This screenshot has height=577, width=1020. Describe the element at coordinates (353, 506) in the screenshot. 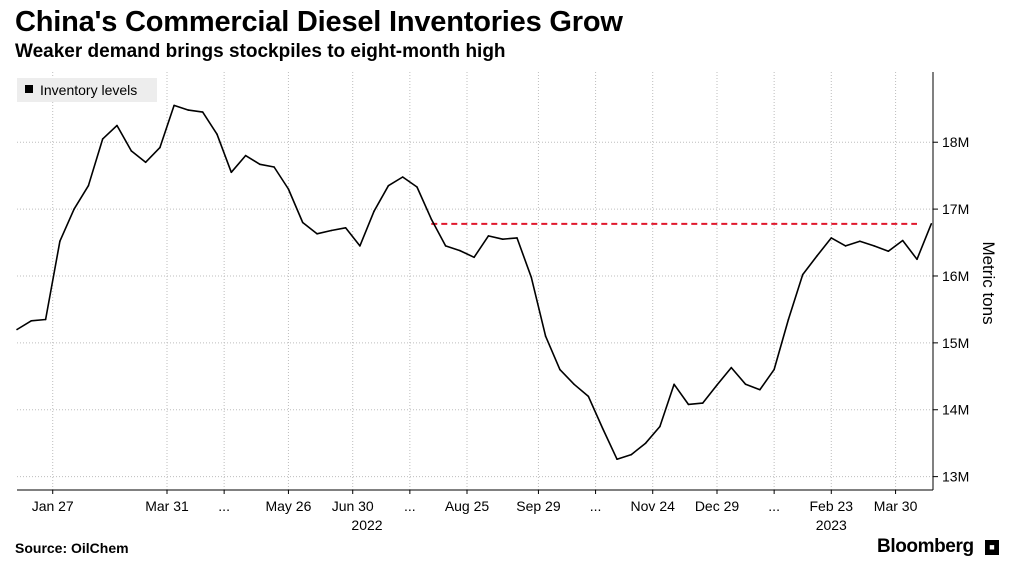

I see `x-tick-label: Jun 30` at that location.